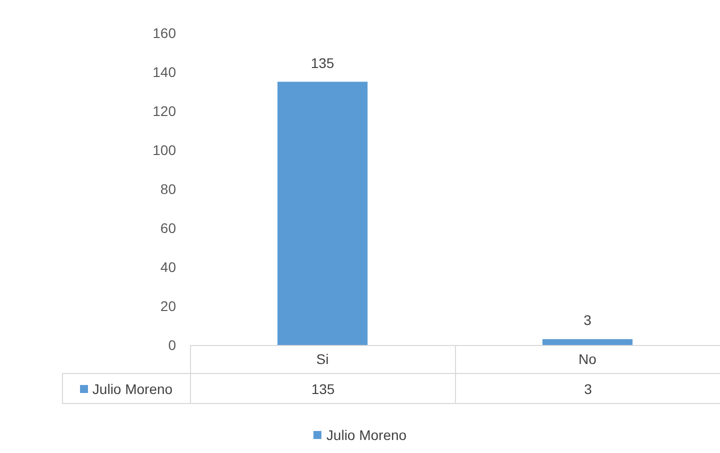 This screenshot has height=453, width=720. I want to click on x-tick-label: Si, so click(322, 359).